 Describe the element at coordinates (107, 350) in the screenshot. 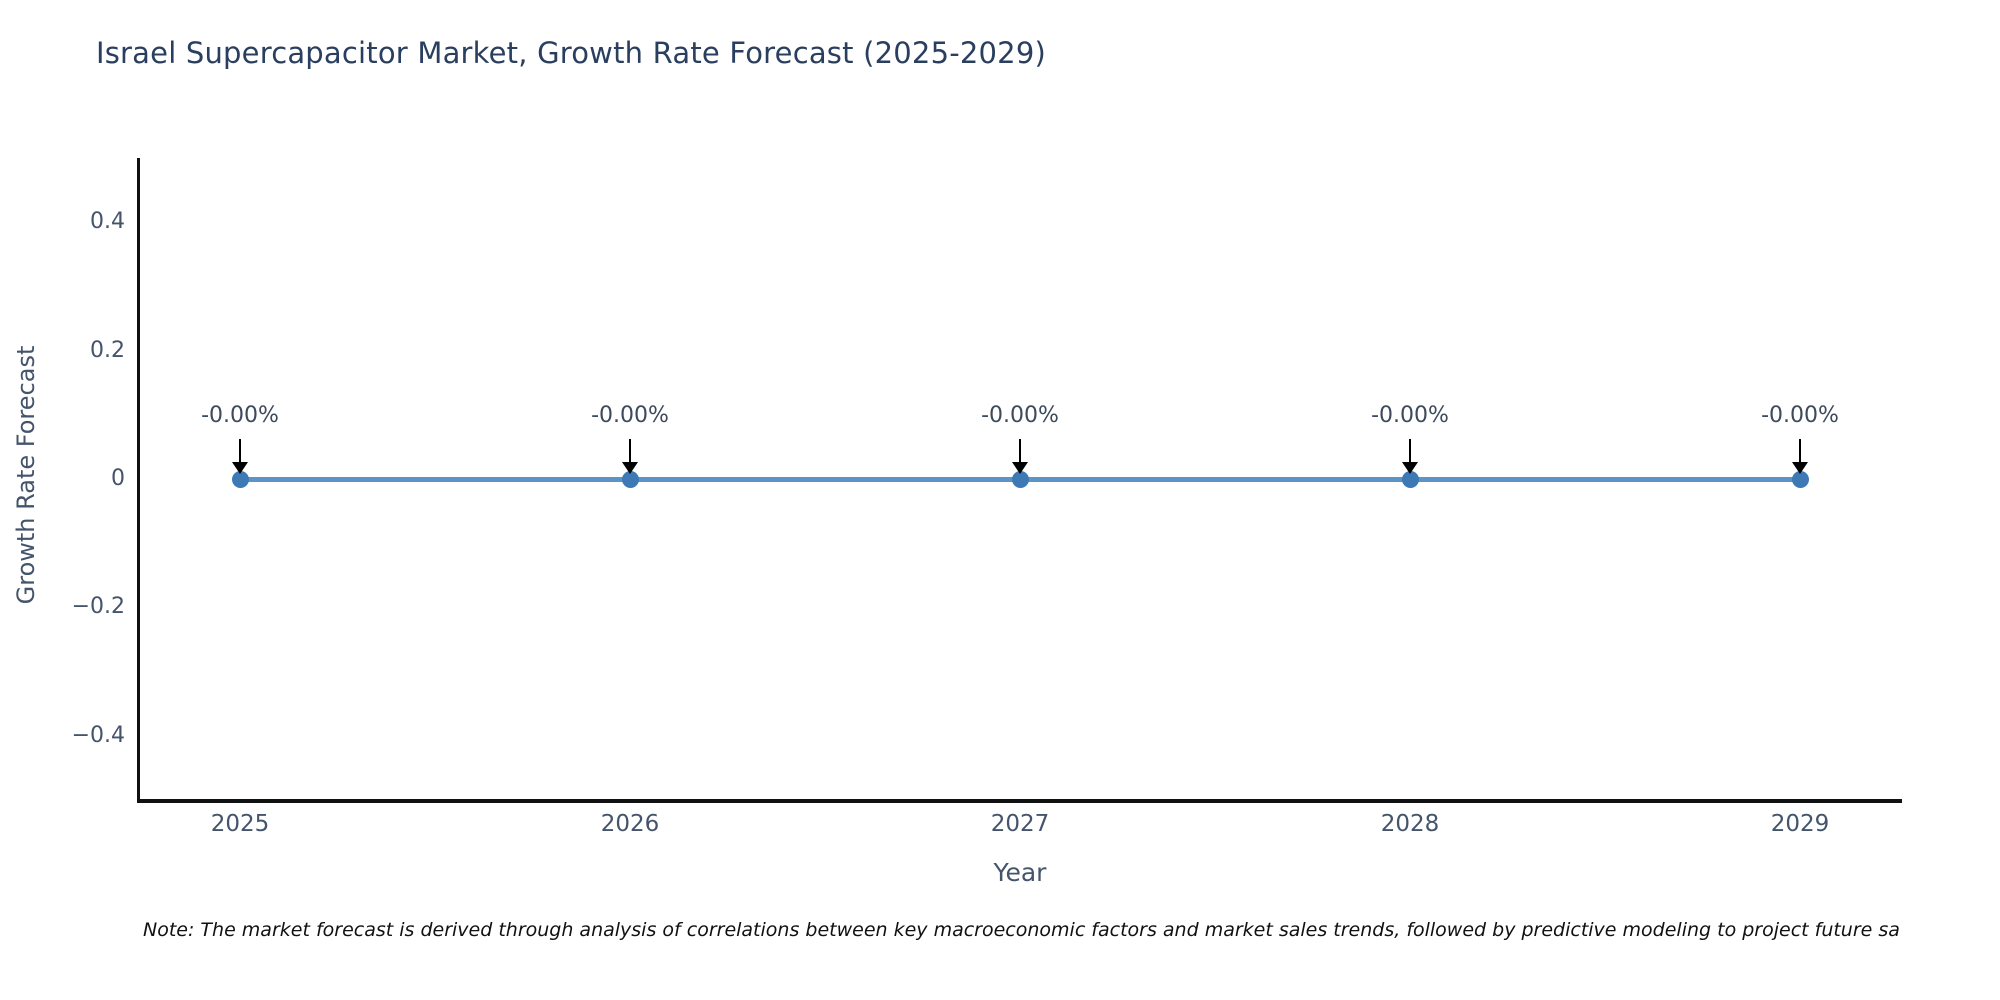

I see `y-tick-label: 0.2` at that location.